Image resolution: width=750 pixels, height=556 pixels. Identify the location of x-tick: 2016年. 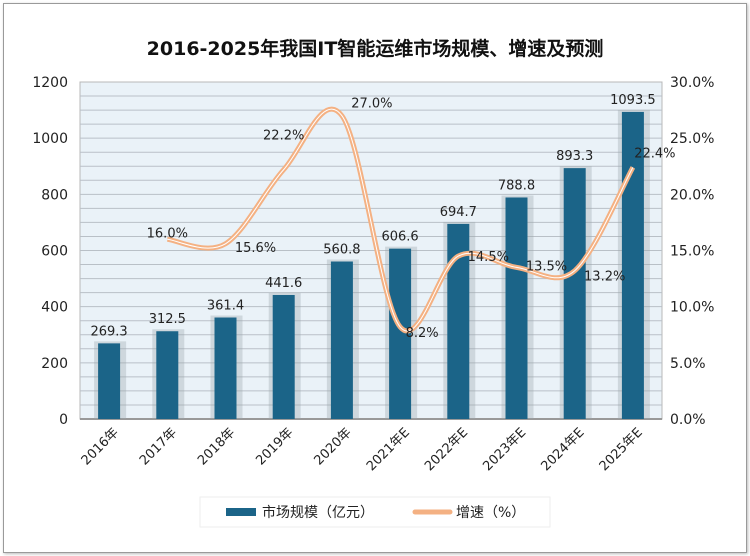
(100, 446).